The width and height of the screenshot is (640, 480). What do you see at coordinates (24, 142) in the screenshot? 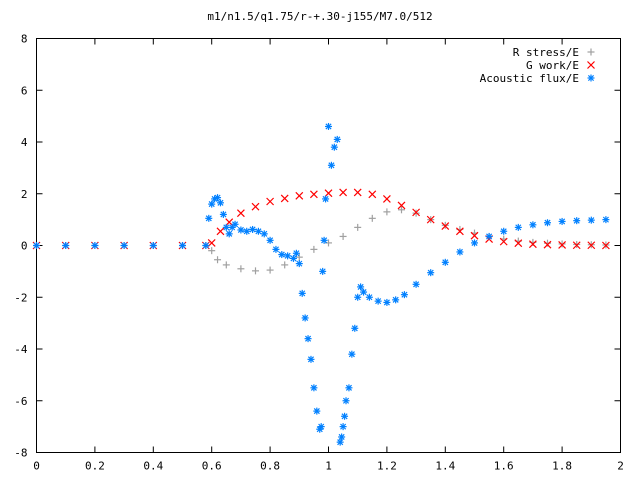
I see `y-tick-label: 4` at bounding box center [24, 142].